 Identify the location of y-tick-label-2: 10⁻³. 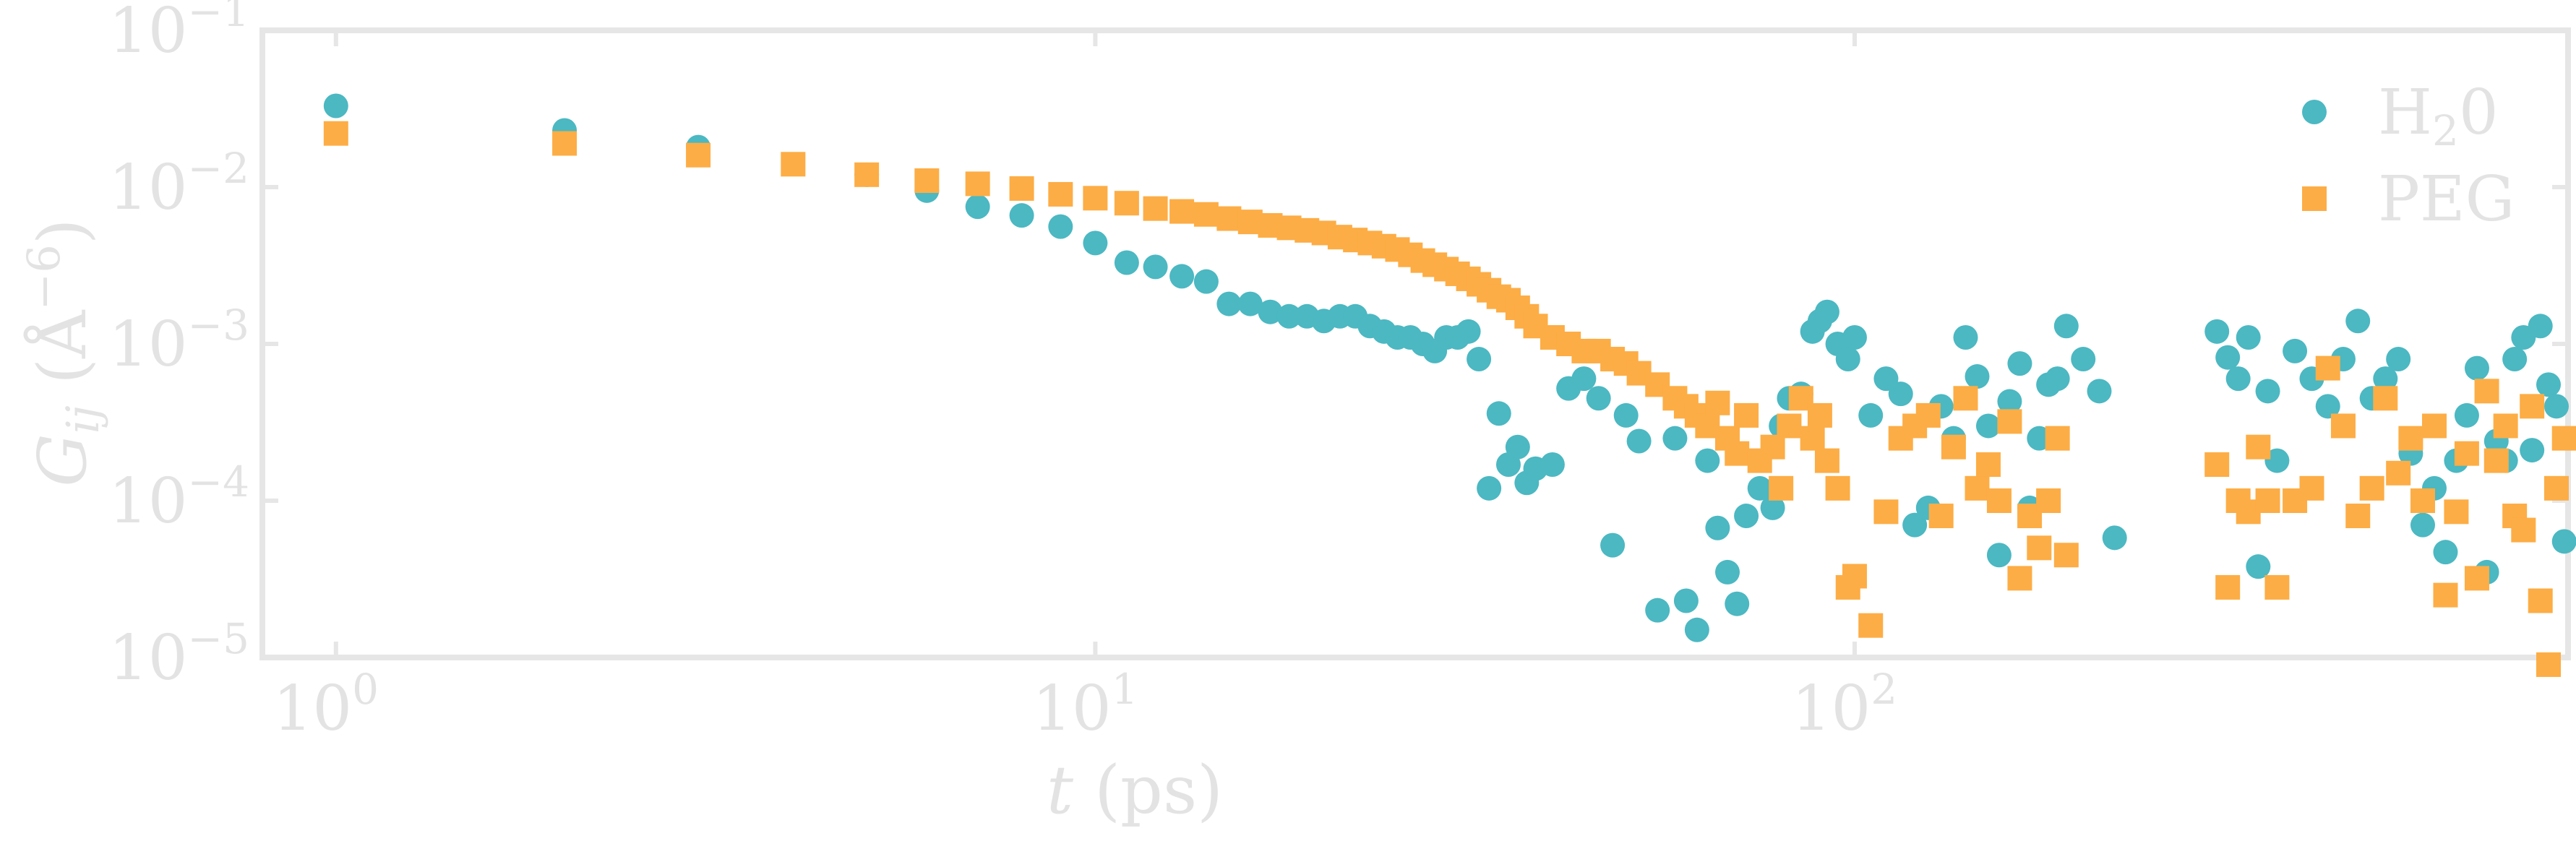
(179, 341).